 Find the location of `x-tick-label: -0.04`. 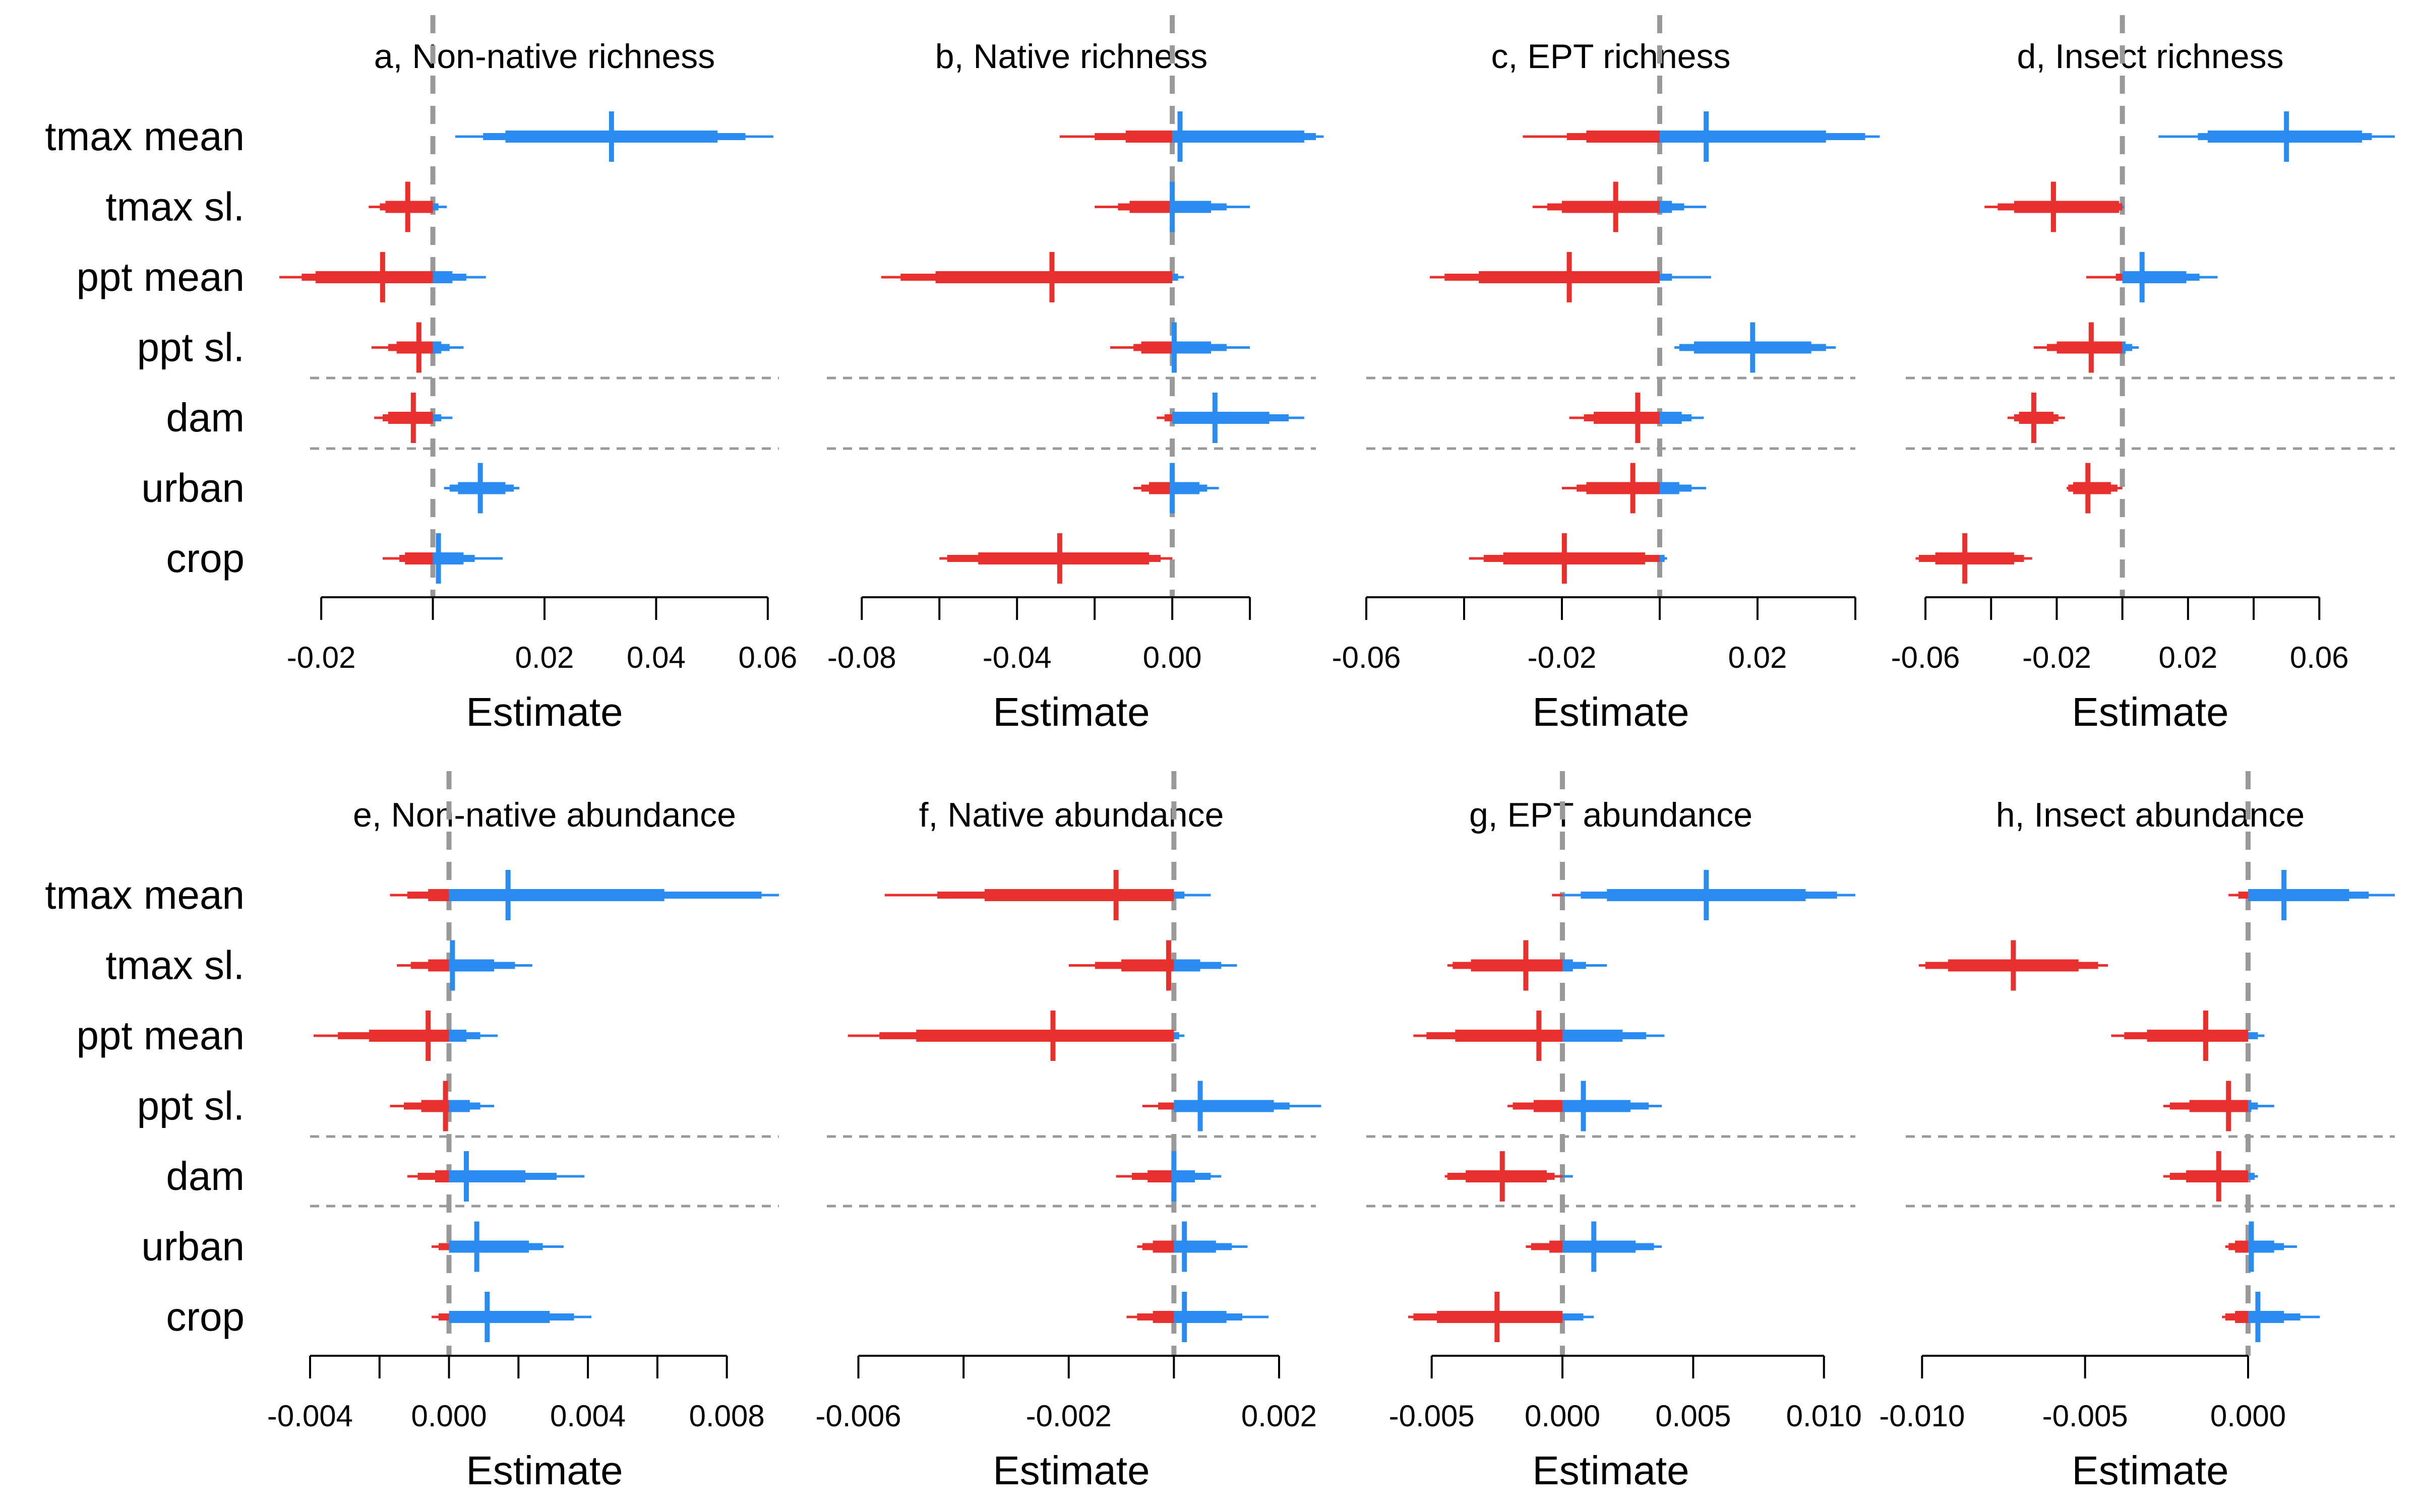

x-tick-label: -0.04 is located at coordinates (1017, 657).